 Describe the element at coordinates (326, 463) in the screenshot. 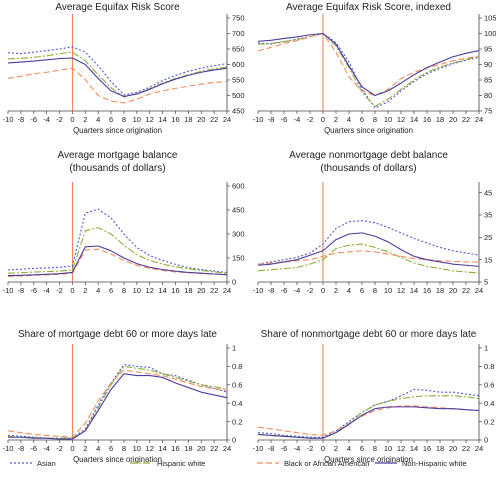

I see `legend-label: Black or African American` at that location.